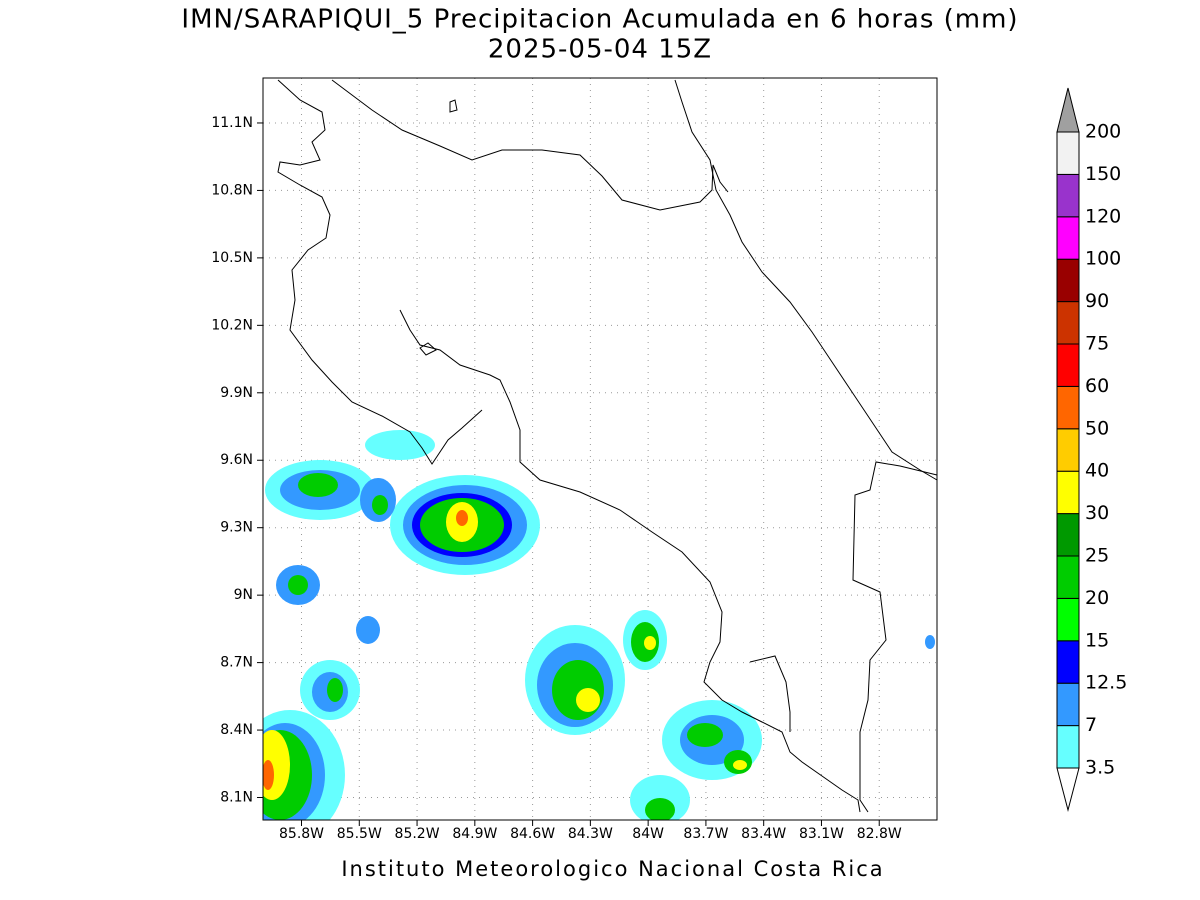 This screenshot has height=900, width=1200. I want to click on colorbar-label: 60, so click(1097, 386).